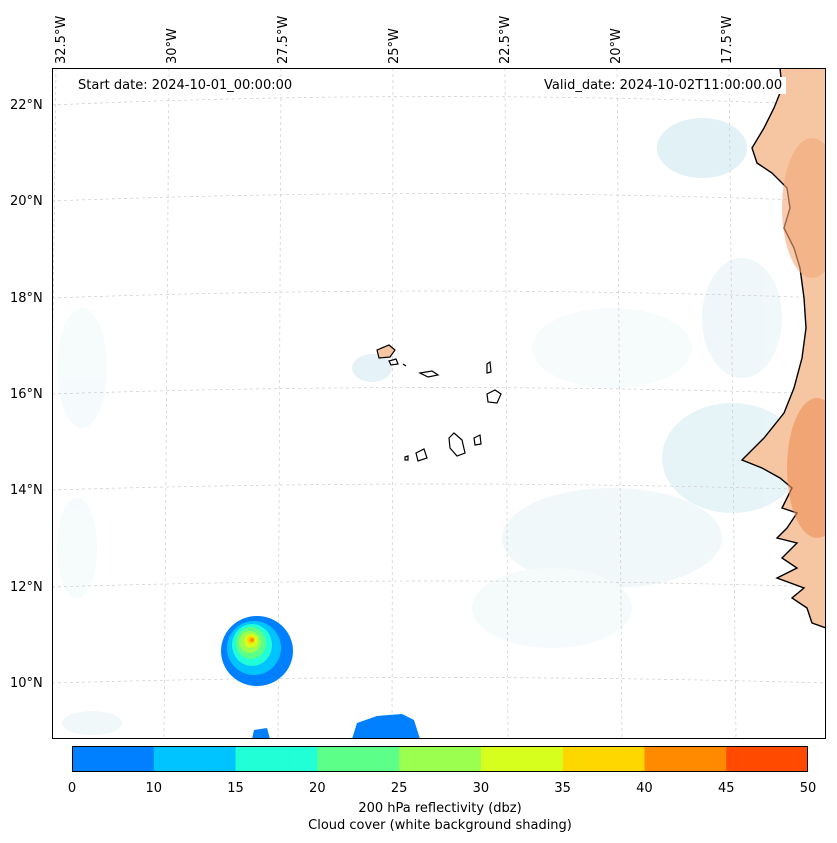 The height and width of the screenshot is (843, 837). Describe the element at coordinates (26, 394) in the screenshot. I see `lat-label-16n: 16°N` at that location.